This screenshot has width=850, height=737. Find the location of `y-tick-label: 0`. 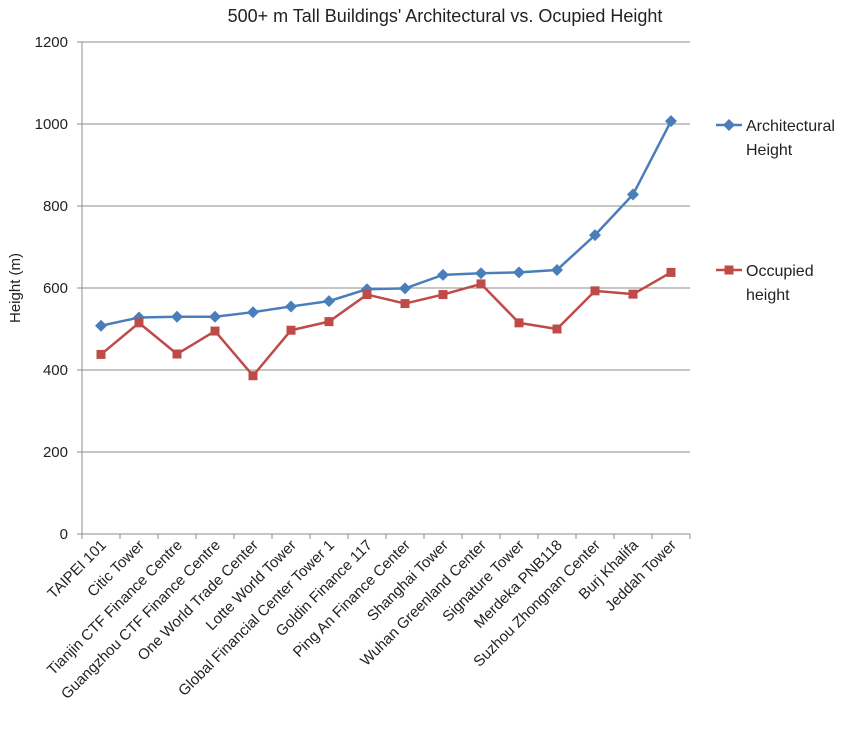

y-tick-label: 0 is located at coordinates (64, 534).